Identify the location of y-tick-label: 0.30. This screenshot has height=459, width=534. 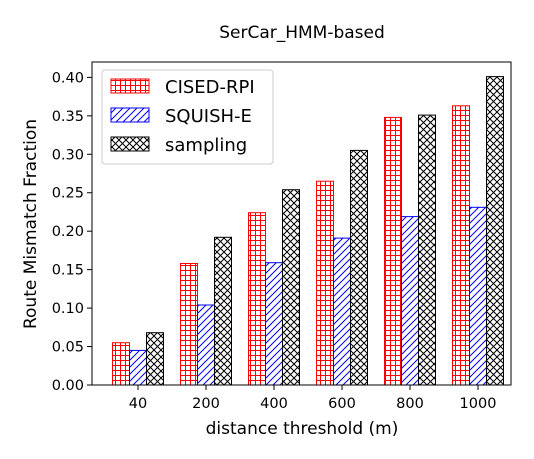
(68, 155).